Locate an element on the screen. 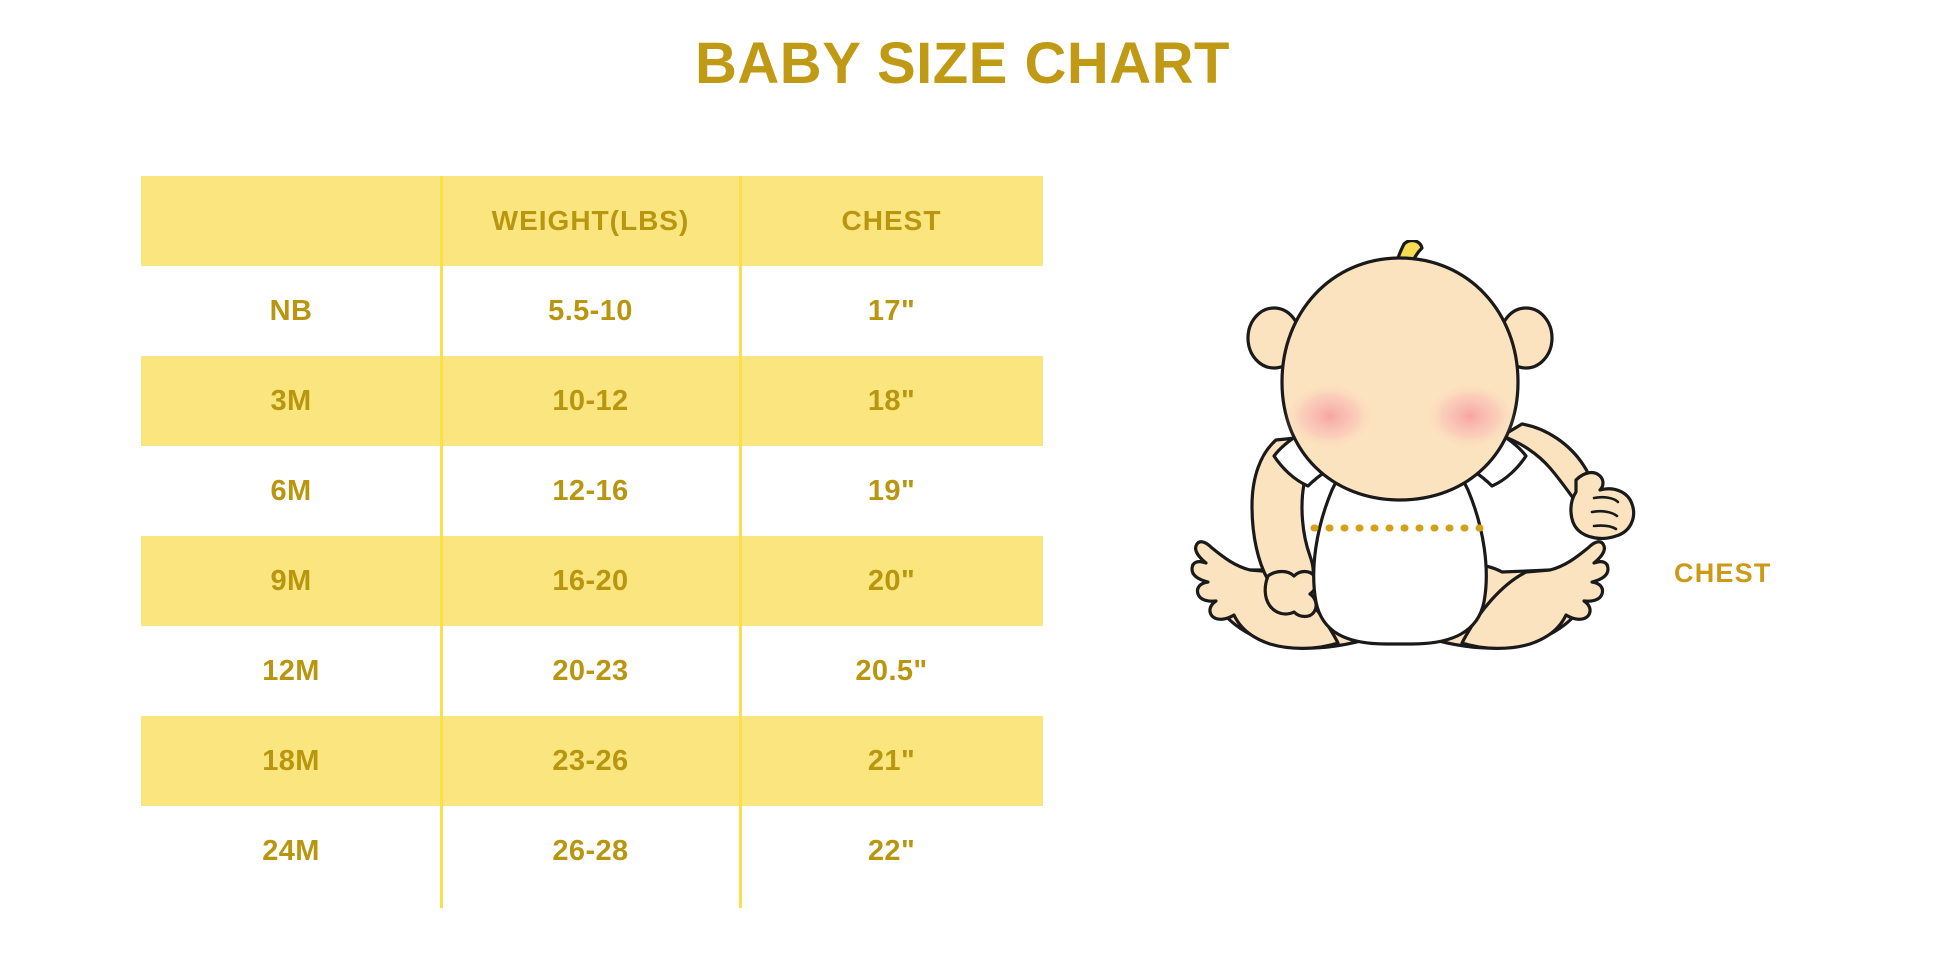 The width and height of the screenshot is (1946, 973). table-row: 9M 16-20 20" is located at coordinates (592, 581).